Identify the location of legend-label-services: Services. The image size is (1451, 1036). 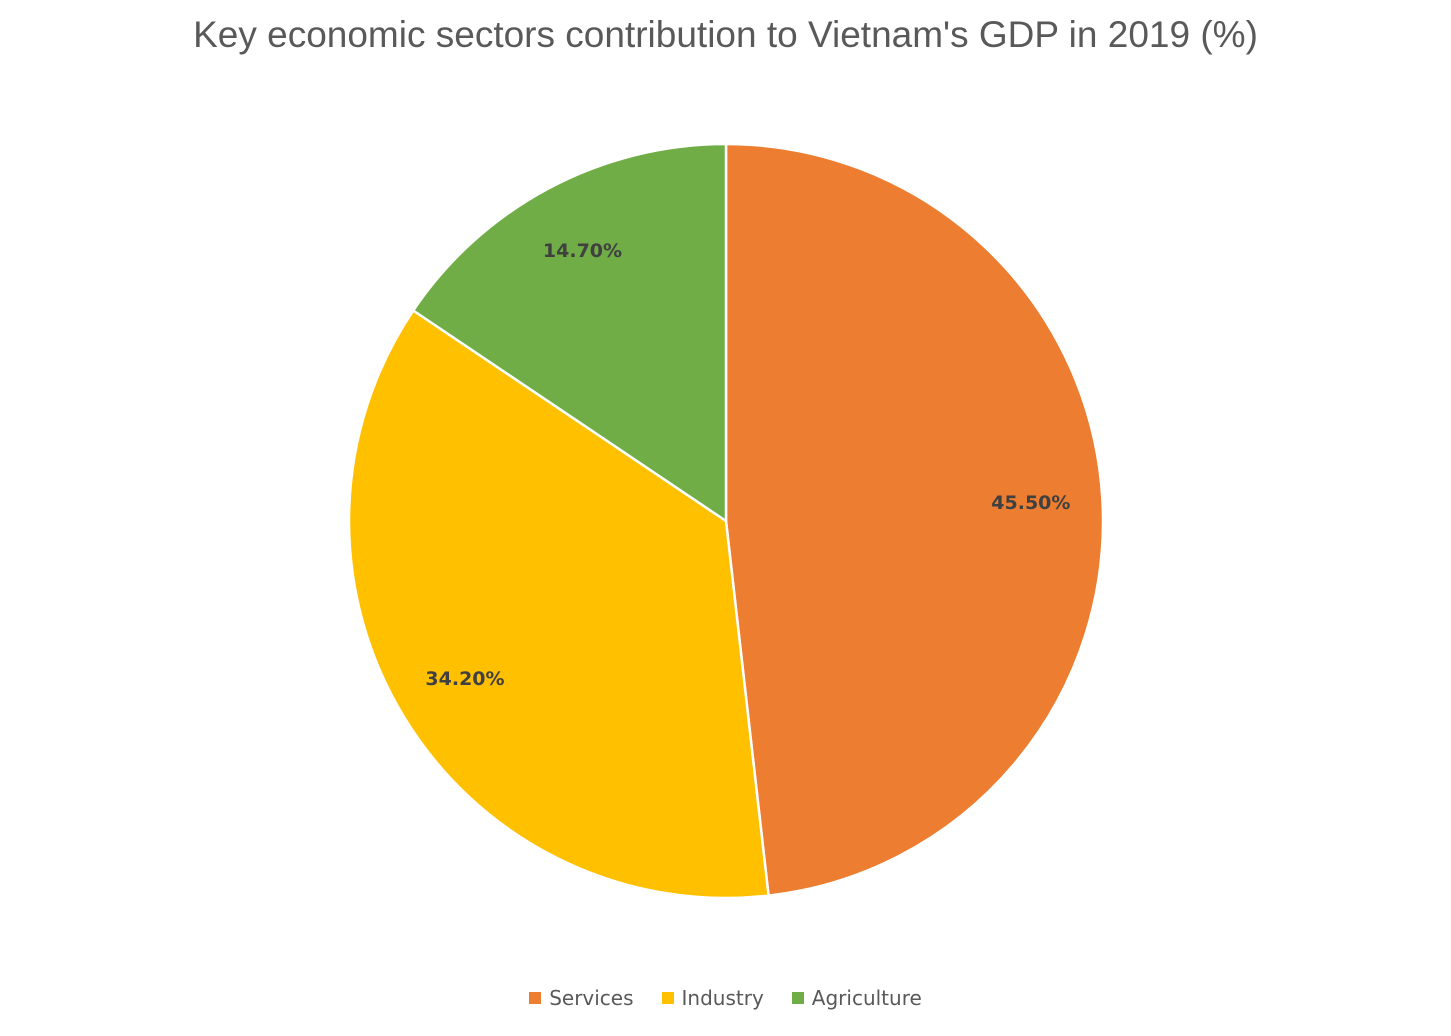
(591, 998).